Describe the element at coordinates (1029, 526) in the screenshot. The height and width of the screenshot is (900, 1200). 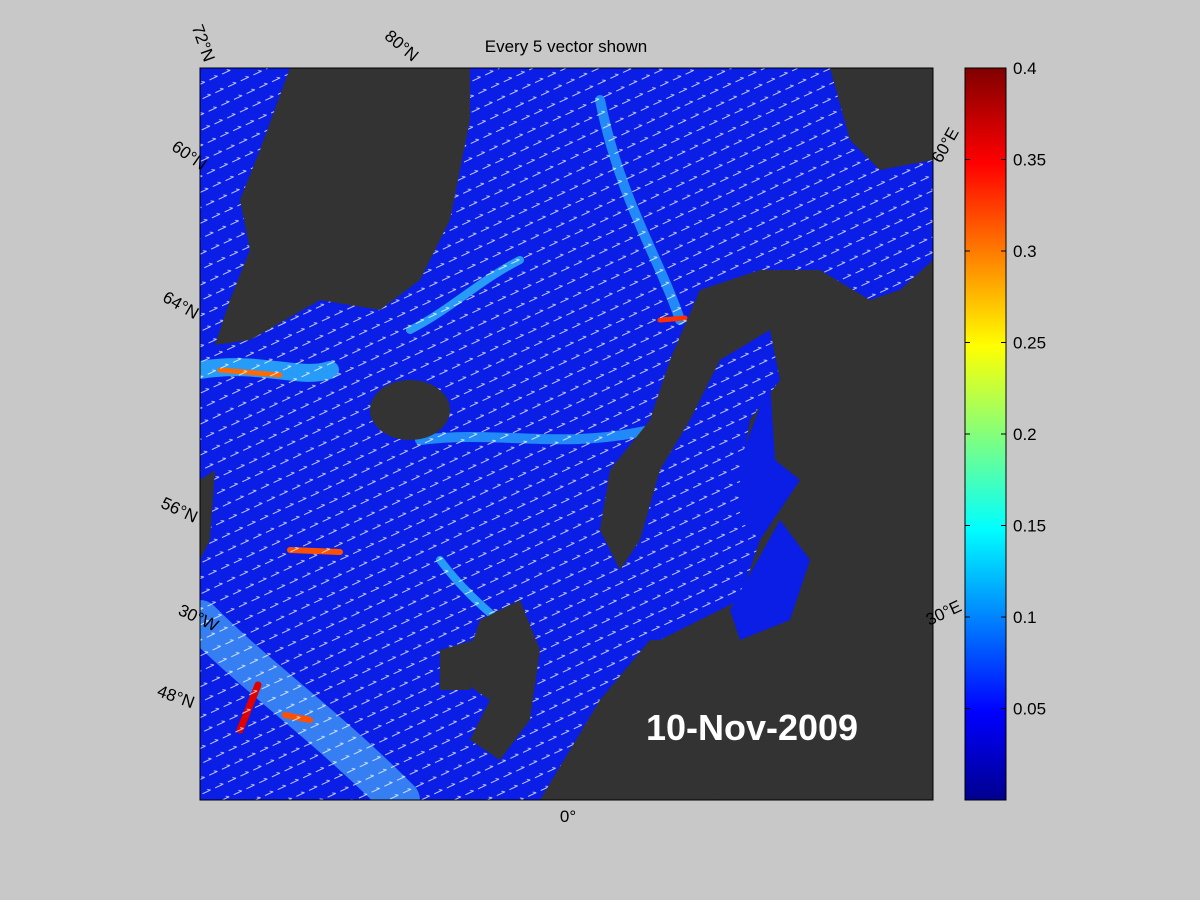
I see `colorbar-tick-label: 0.15` at that location.